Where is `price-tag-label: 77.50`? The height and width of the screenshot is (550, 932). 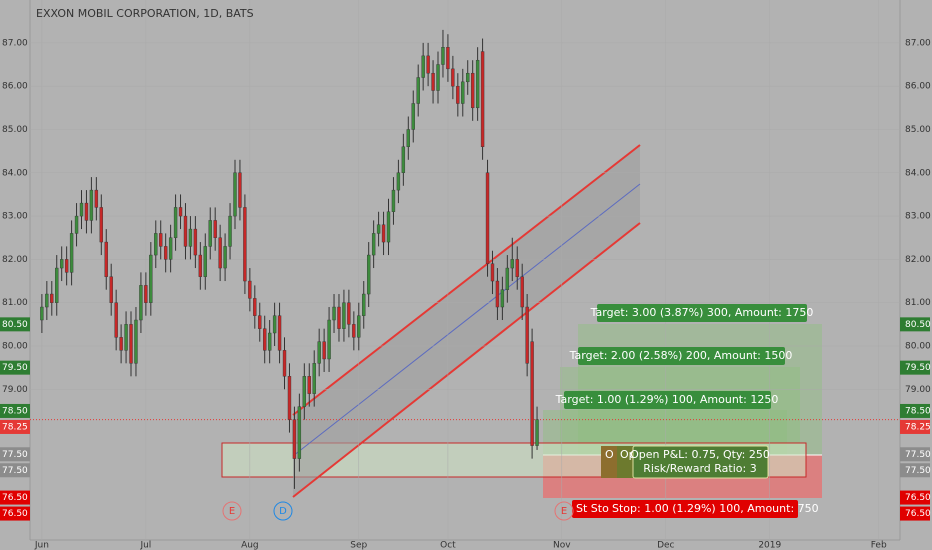
price-tag-label: 77.50 is located at coordinates (918, 471).